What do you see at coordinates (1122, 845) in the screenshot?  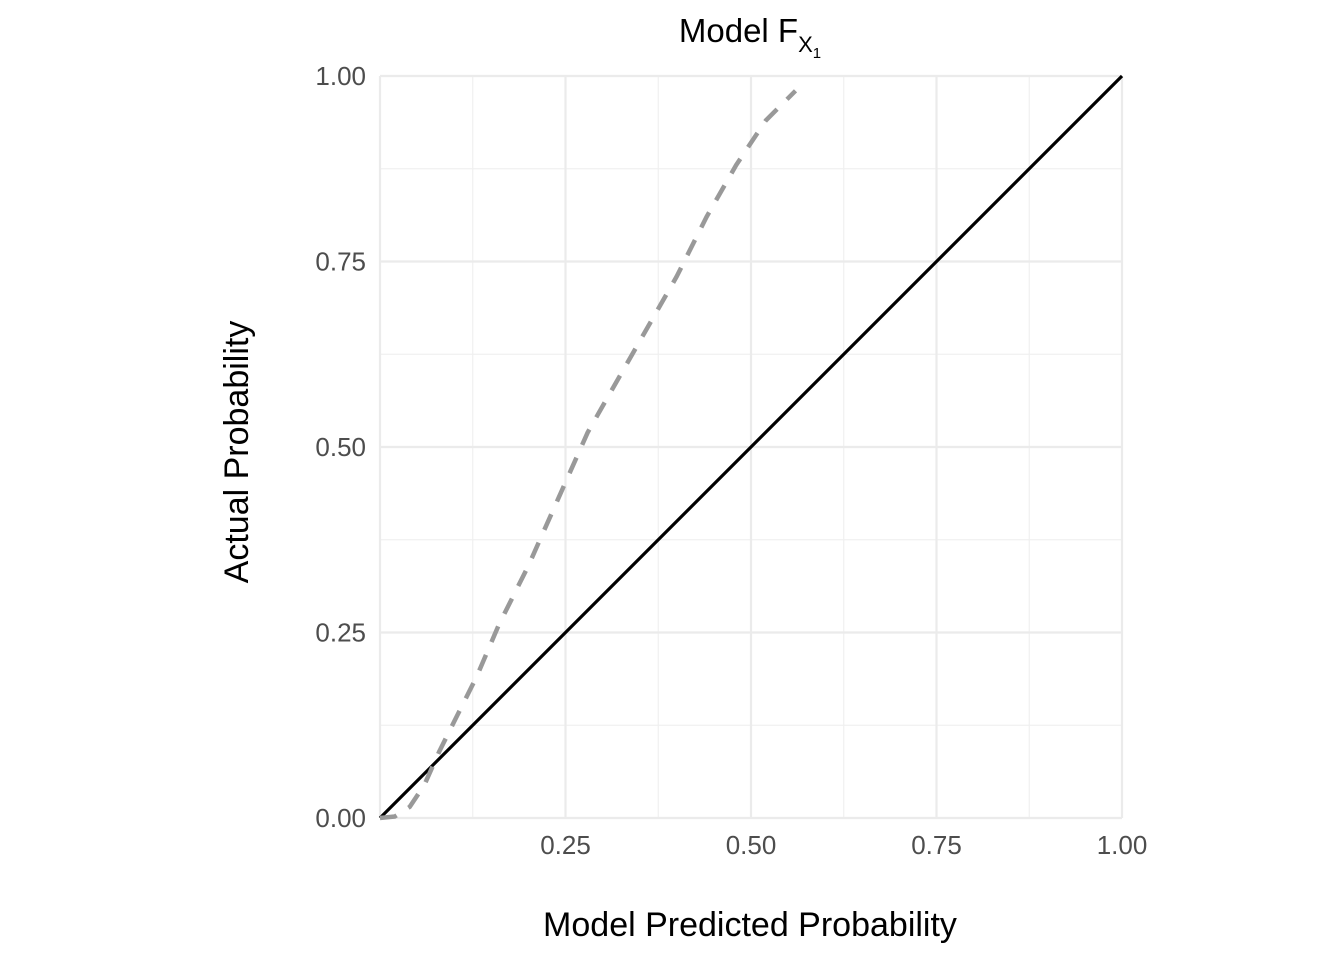 I see `x-tick-label: 1.00` at bounding box center [1122, 845].